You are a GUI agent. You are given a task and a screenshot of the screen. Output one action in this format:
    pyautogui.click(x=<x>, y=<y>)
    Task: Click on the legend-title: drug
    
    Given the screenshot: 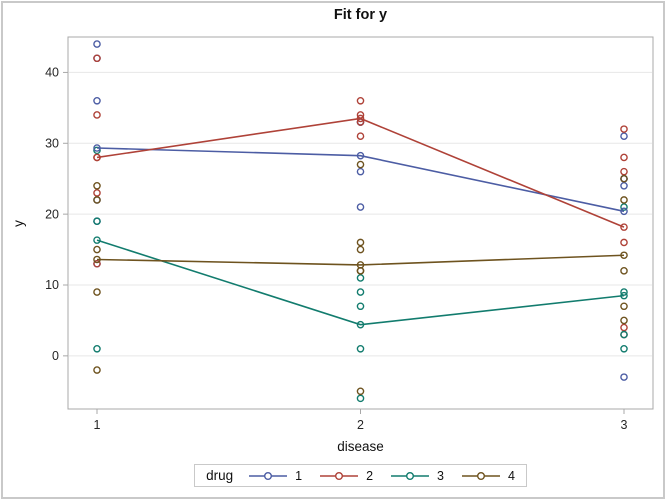 What is the action you would take?
    pyautogui.click(x=220, y=475)
    